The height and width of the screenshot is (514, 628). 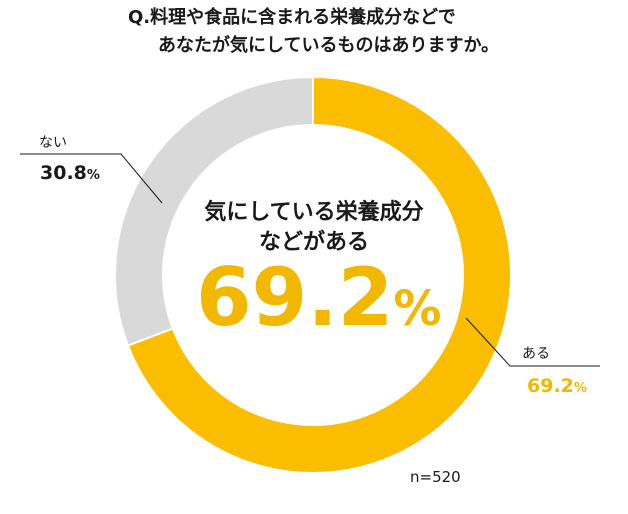 I want to click on slice-value-nai: 30.8%, so click(x=70, y=173).